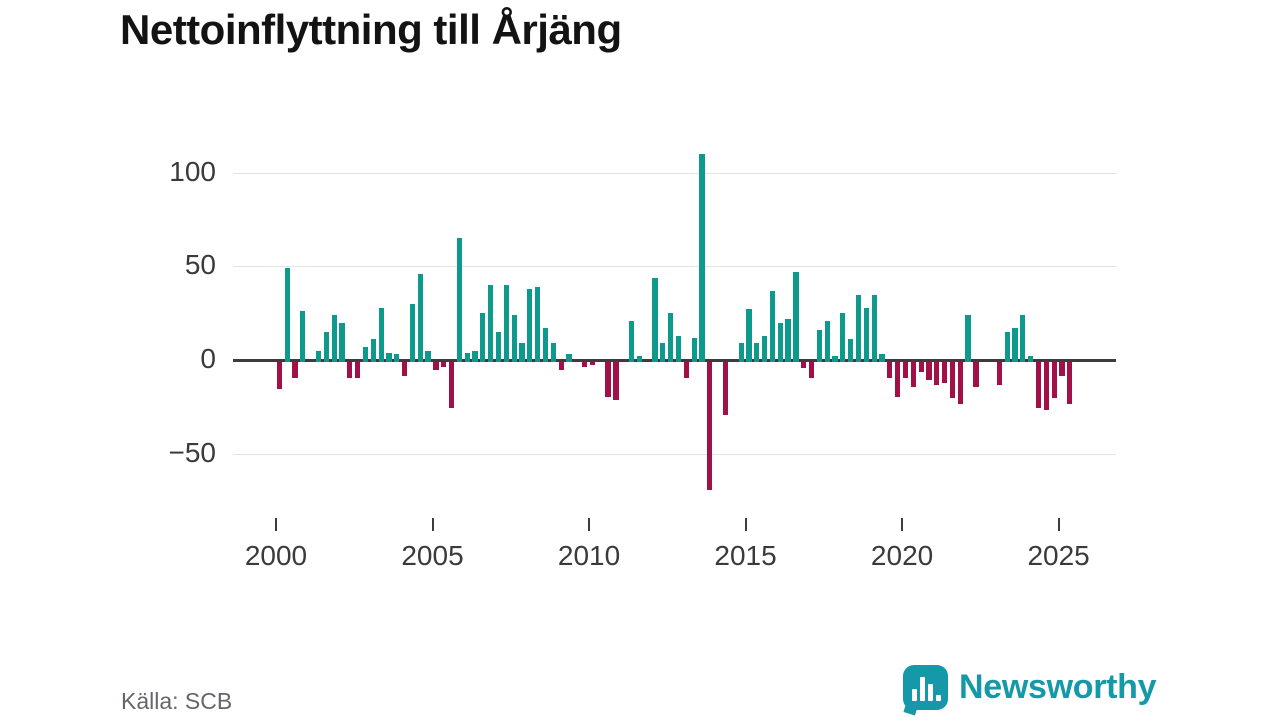 The image size is (1280, 720). I want to click on y-tick-label: 0, so click(208, 358).